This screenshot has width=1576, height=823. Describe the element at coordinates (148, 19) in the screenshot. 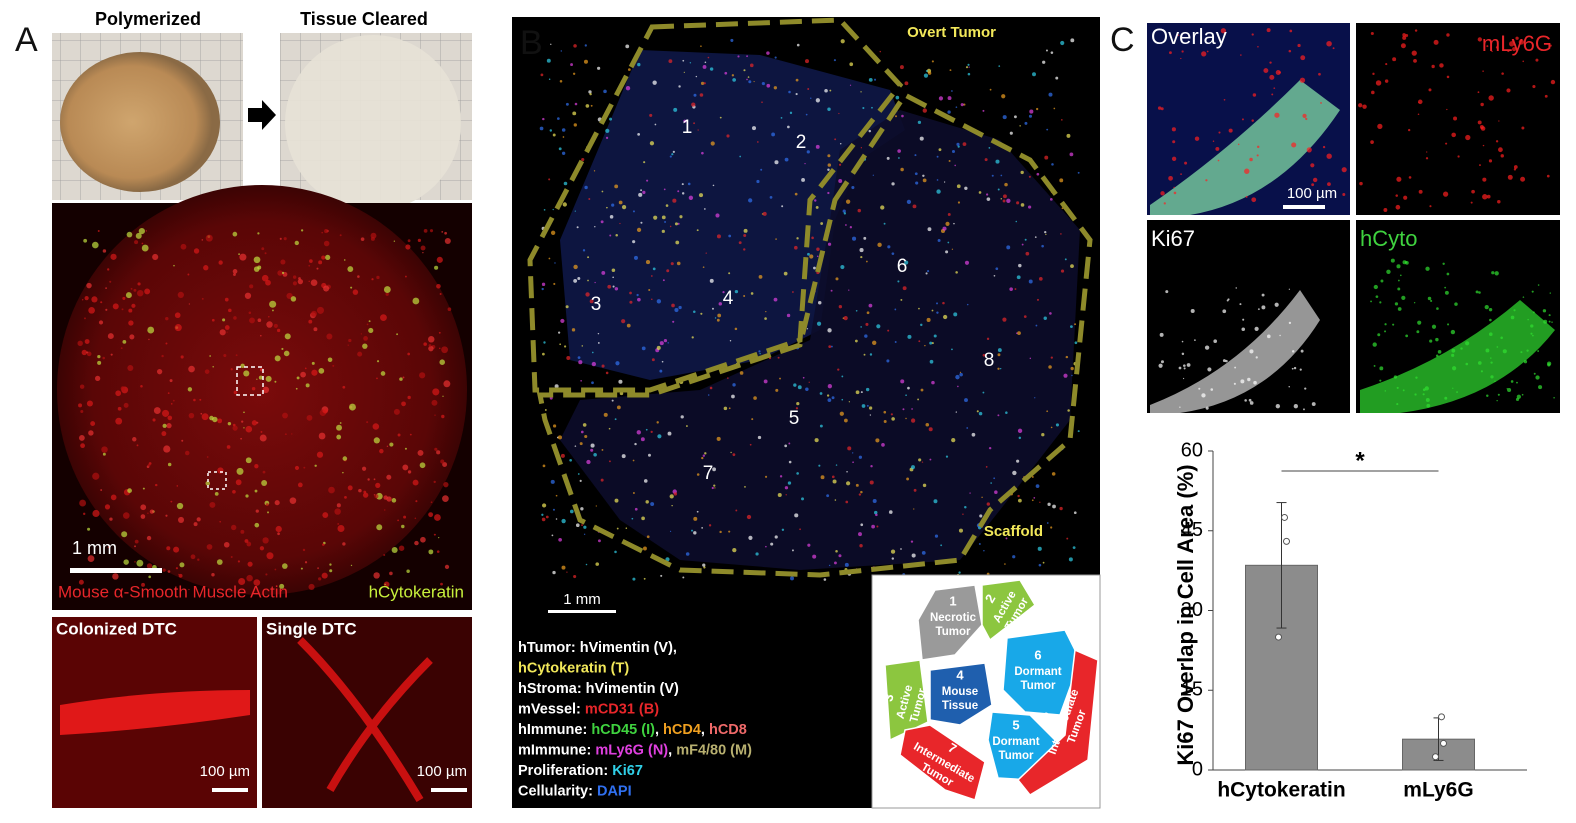

I see `photo-title: Polymerized` at that location.